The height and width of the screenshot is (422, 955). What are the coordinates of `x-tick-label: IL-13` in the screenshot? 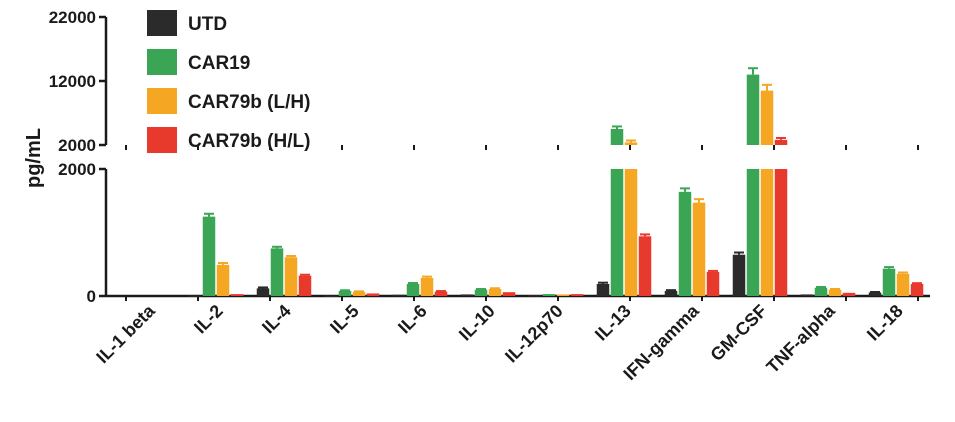 It's located at (613, 323).